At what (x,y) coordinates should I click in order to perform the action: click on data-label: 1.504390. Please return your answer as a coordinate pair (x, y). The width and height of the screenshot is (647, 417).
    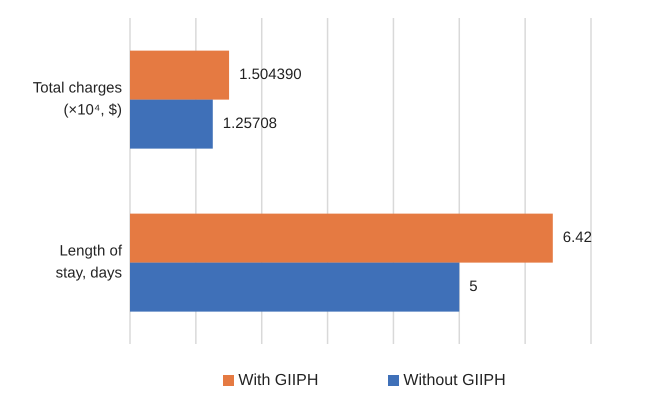
    Looking at the image, I should click on (270, 75).